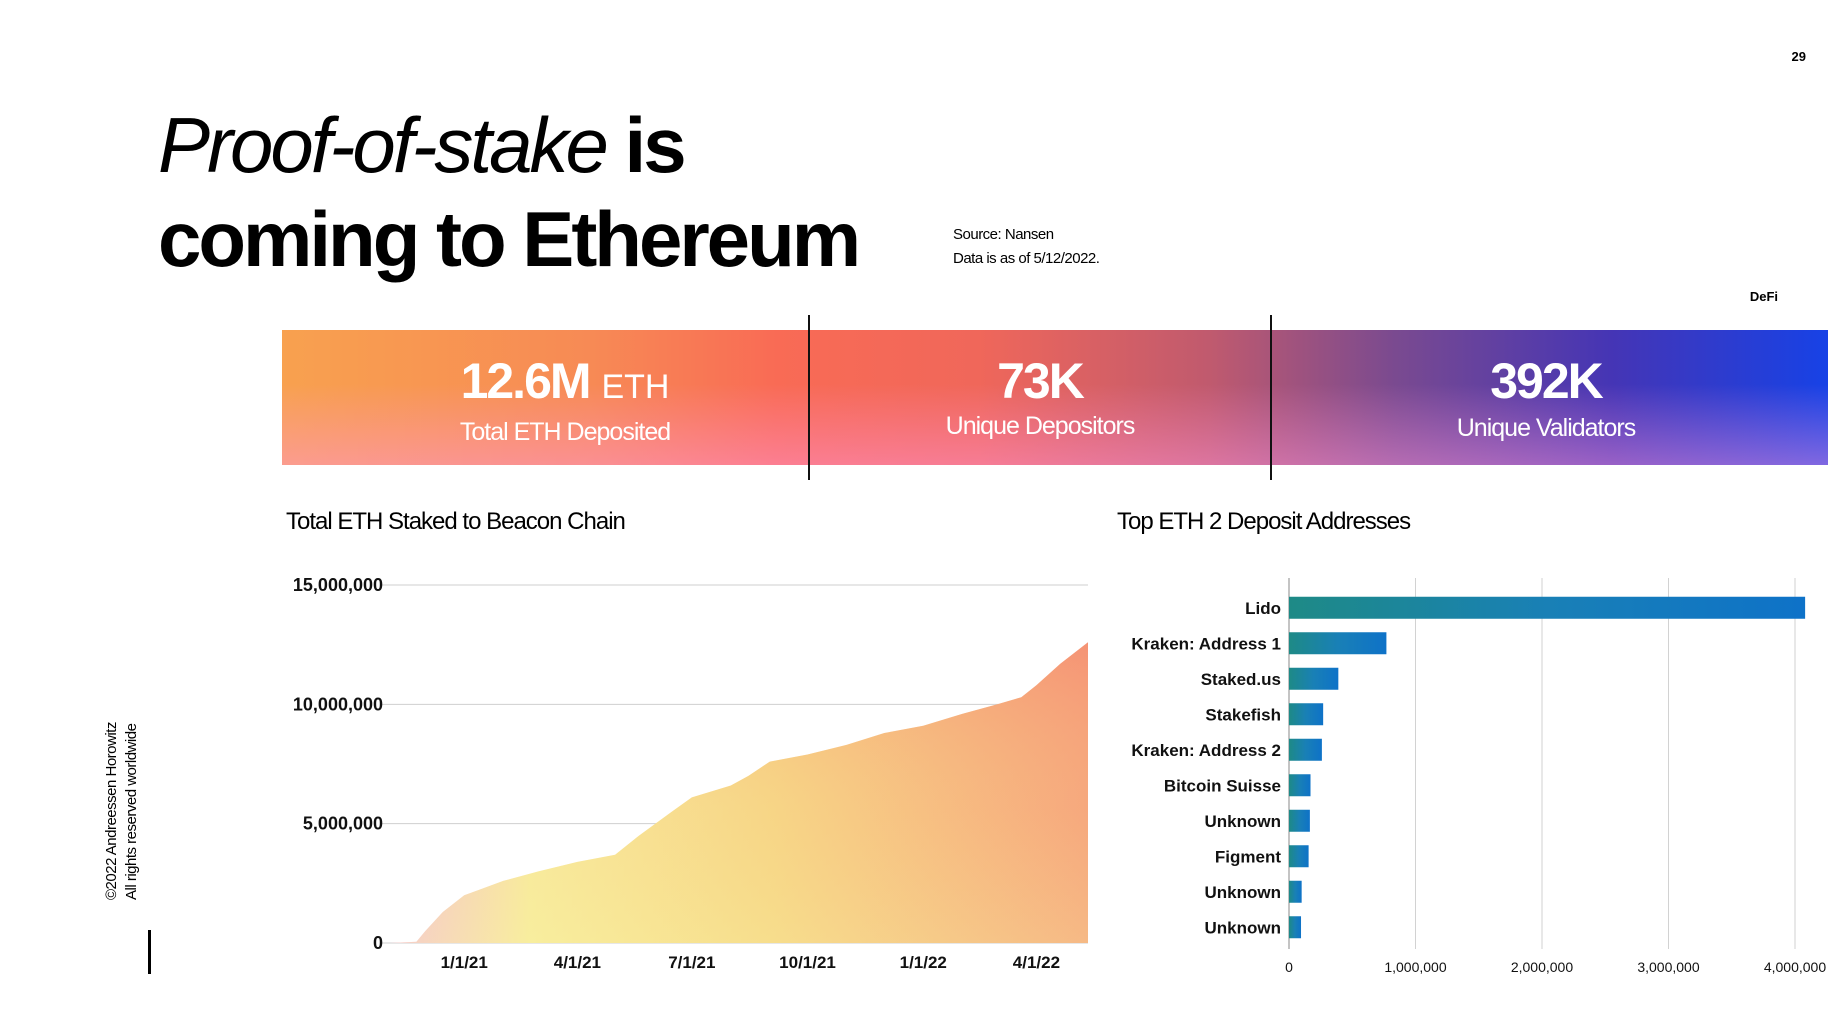 This screenshot has height=1021, width=1828. What do you see at coordinates (456, 521) in the screenshot?
I see `area-chart-title: Total ETH Staked to Beacon Chain` at bounding box center [456, 521].